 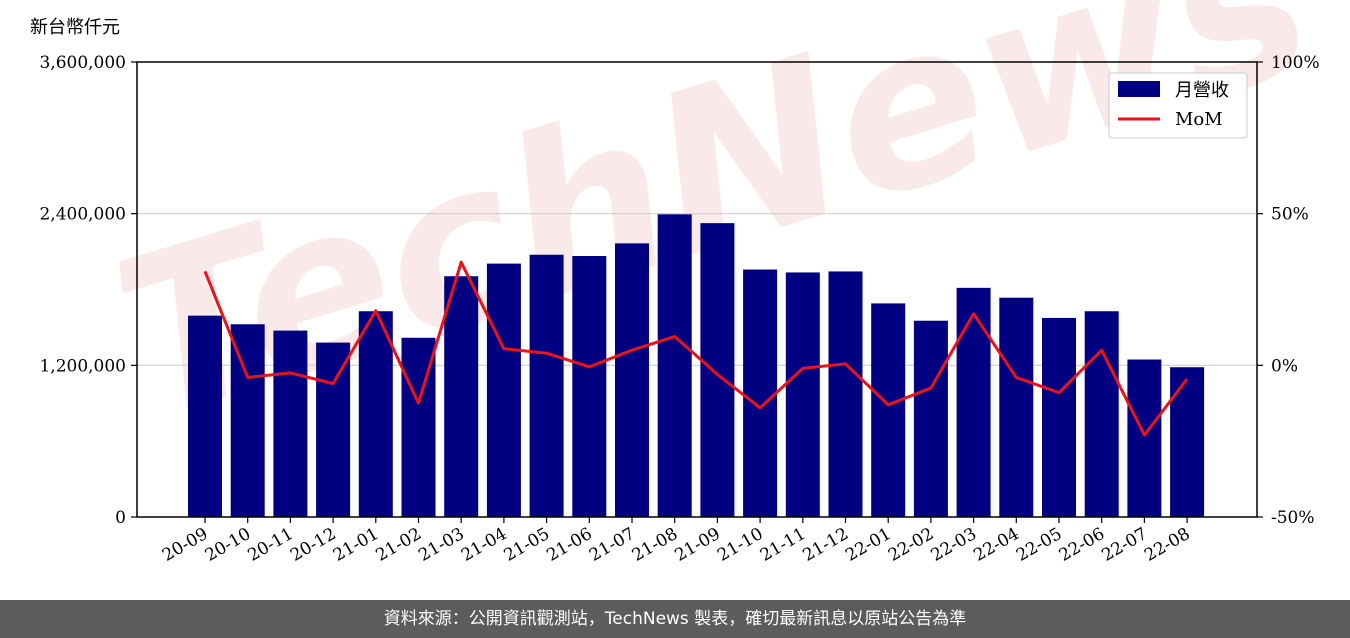 I want to click on x-tick-label: 22-04, so click(x=996, y=545).